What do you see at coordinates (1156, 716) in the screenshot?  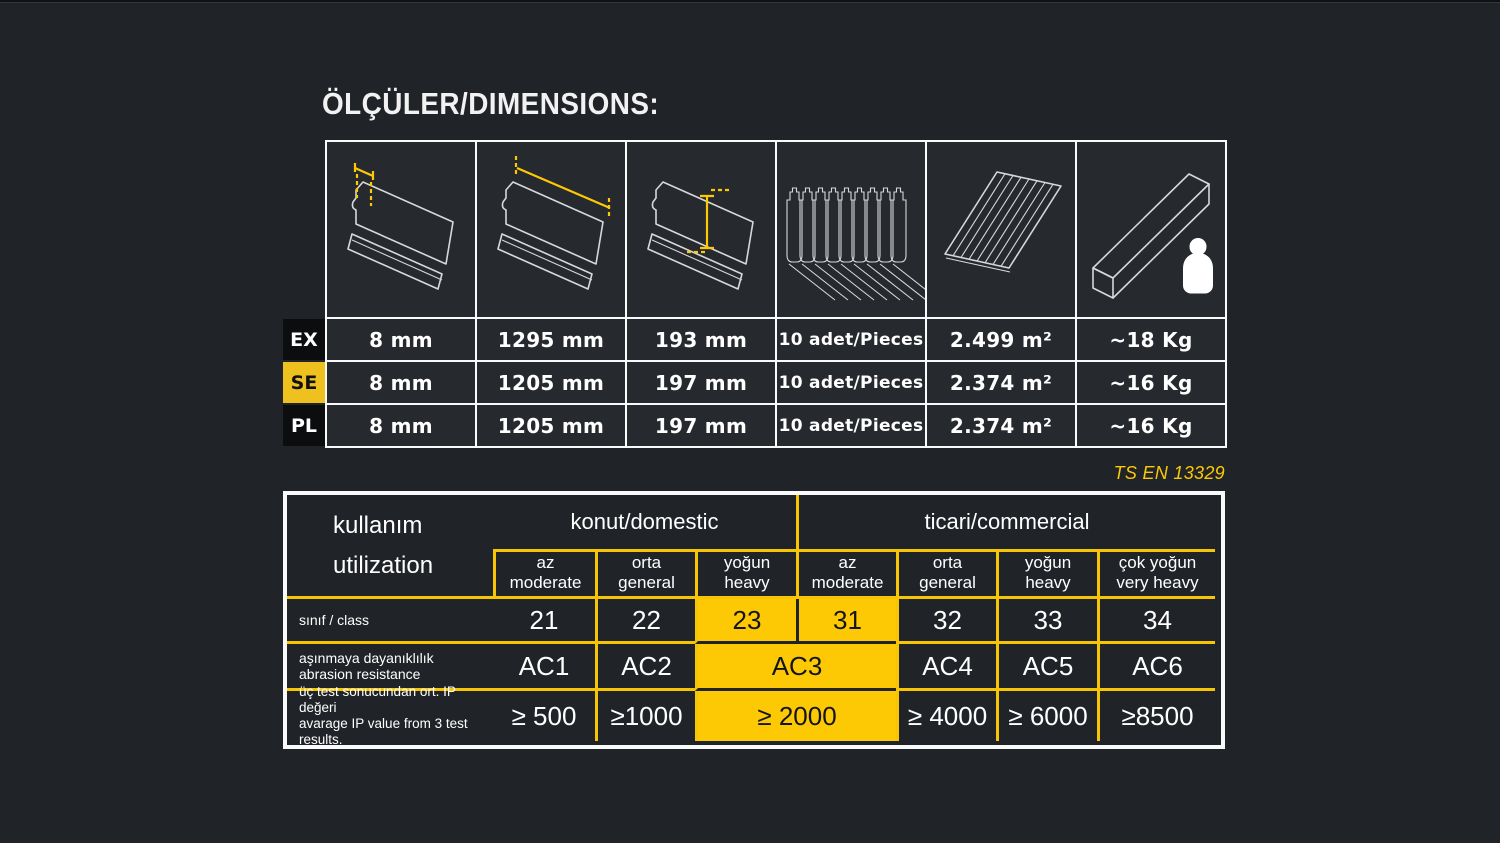 I see `ip-8500: ≥8500` at bounding box center [1156, 716].